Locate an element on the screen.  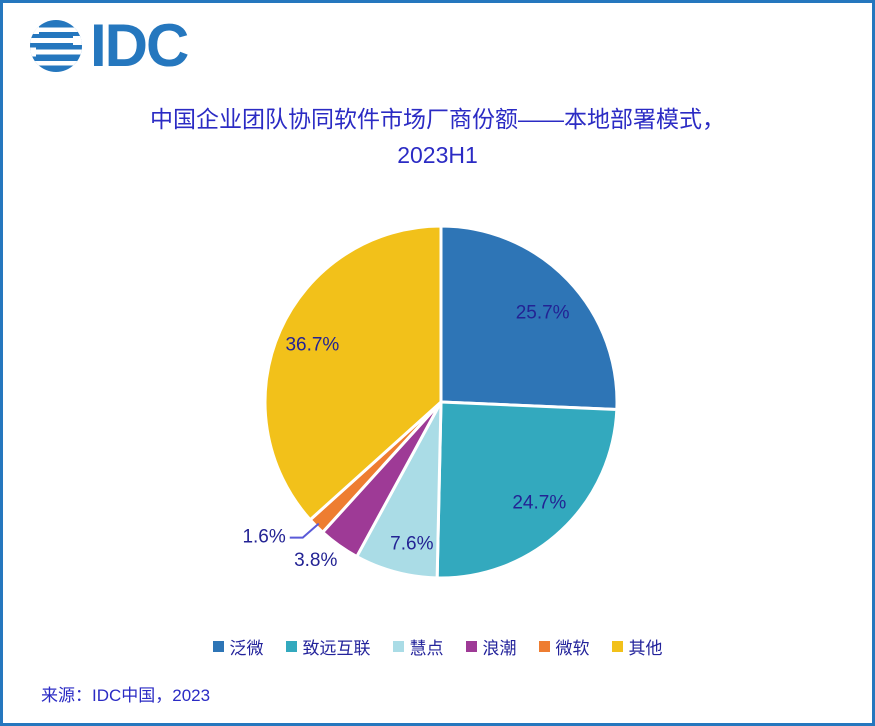
pie-label-泛微: 25.7% is located at coordinates (543, 313).